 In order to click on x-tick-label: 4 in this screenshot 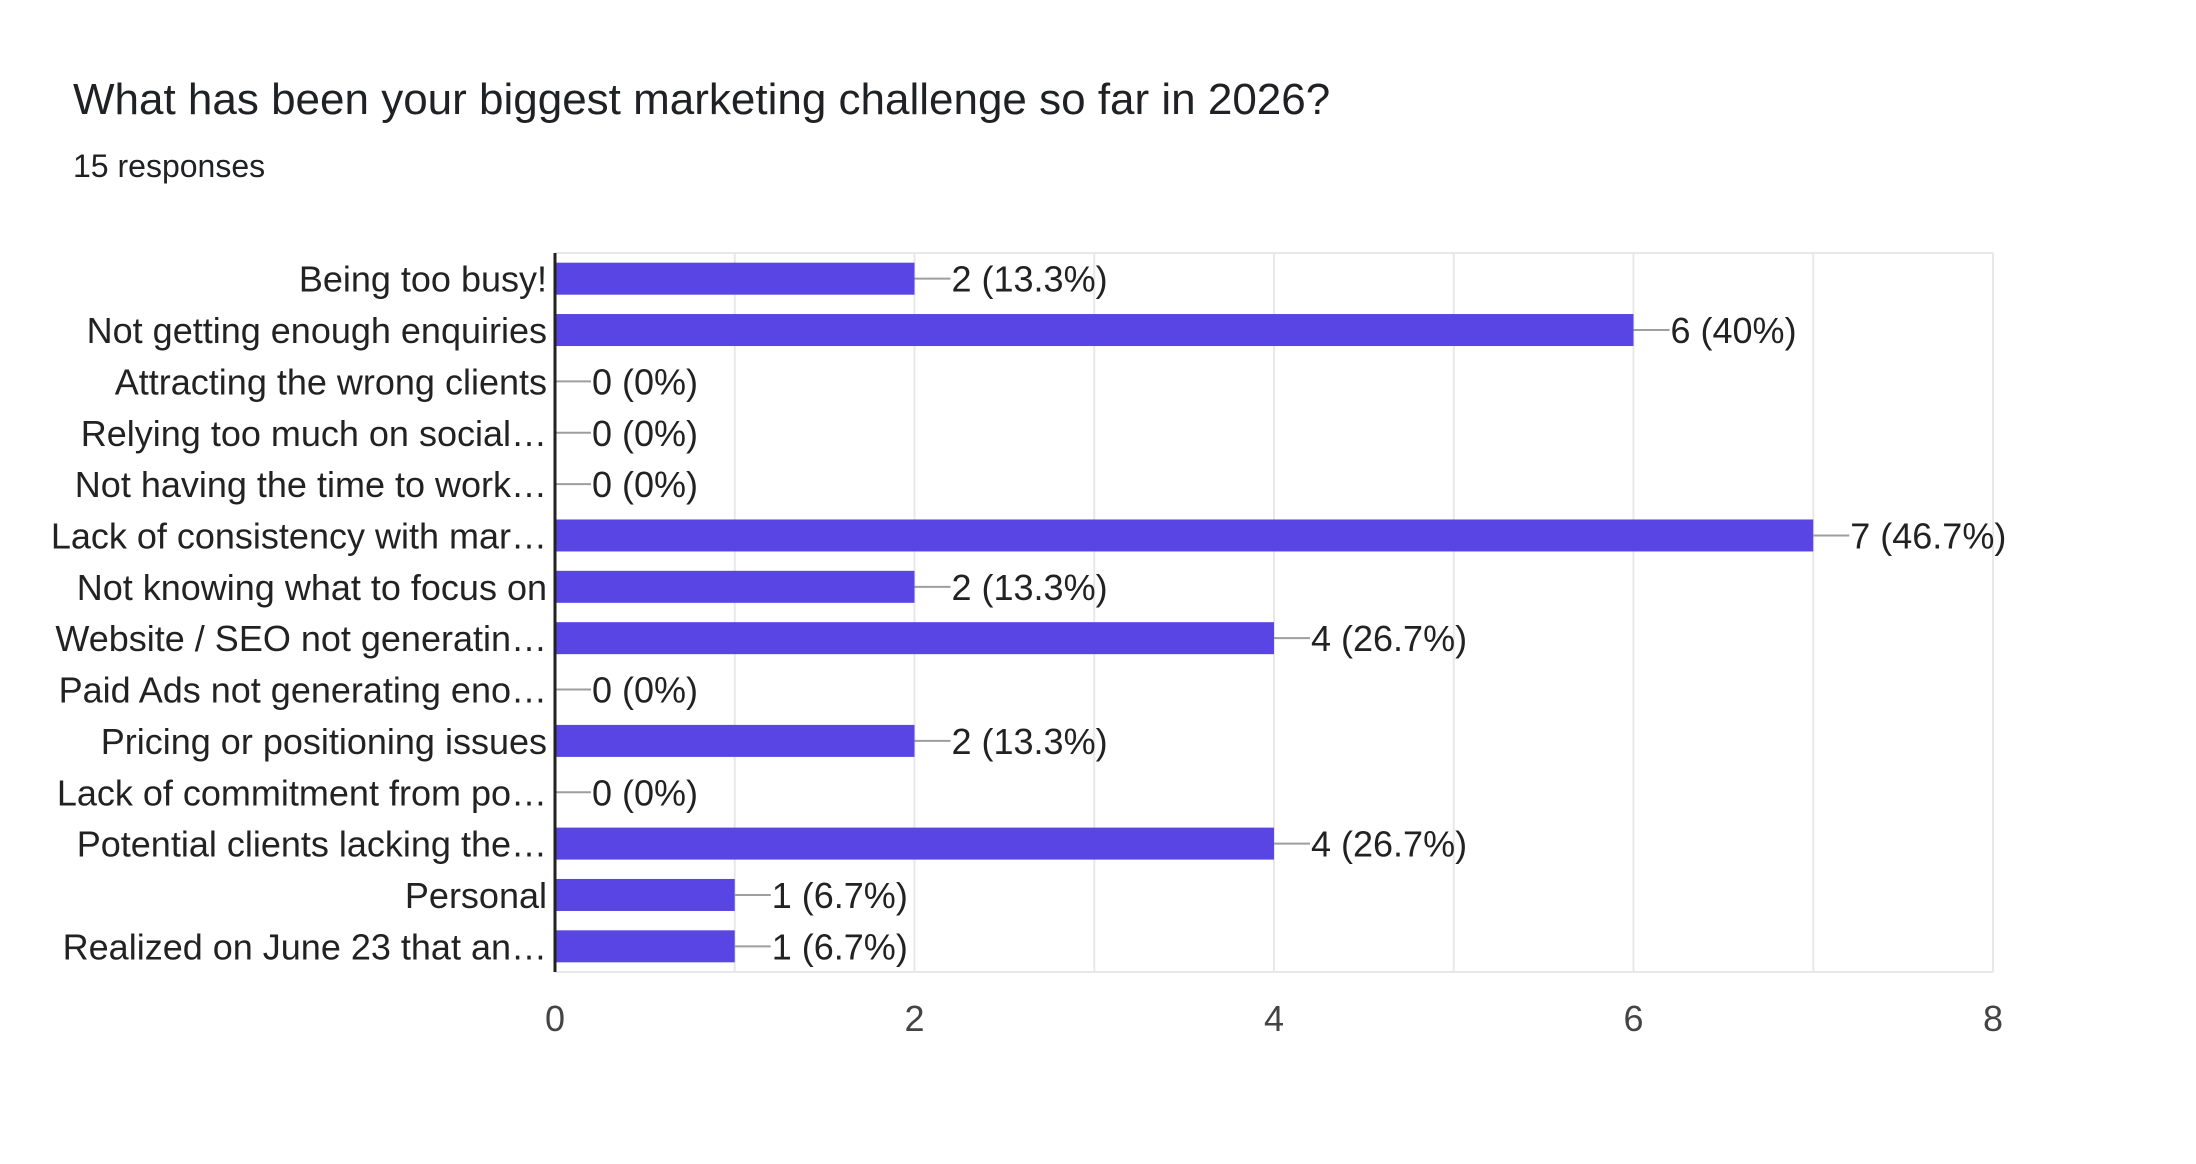, I will do `click(1274, 1018)`.